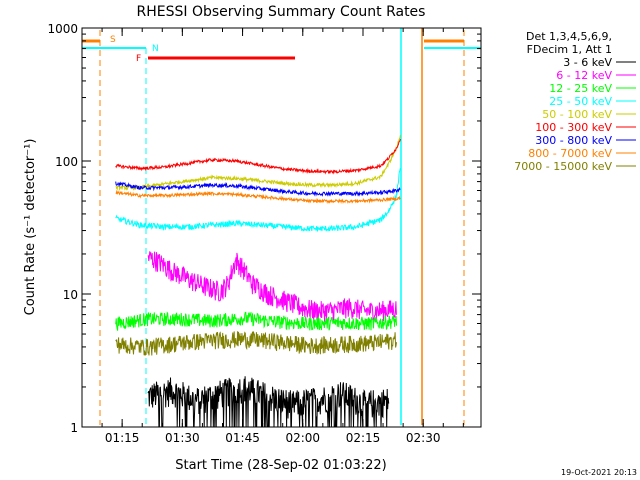  What do you see at coordinates (62, 29) in the screenshot?
I see `y-tick-label: 1000` at bounding box center [62, 29].